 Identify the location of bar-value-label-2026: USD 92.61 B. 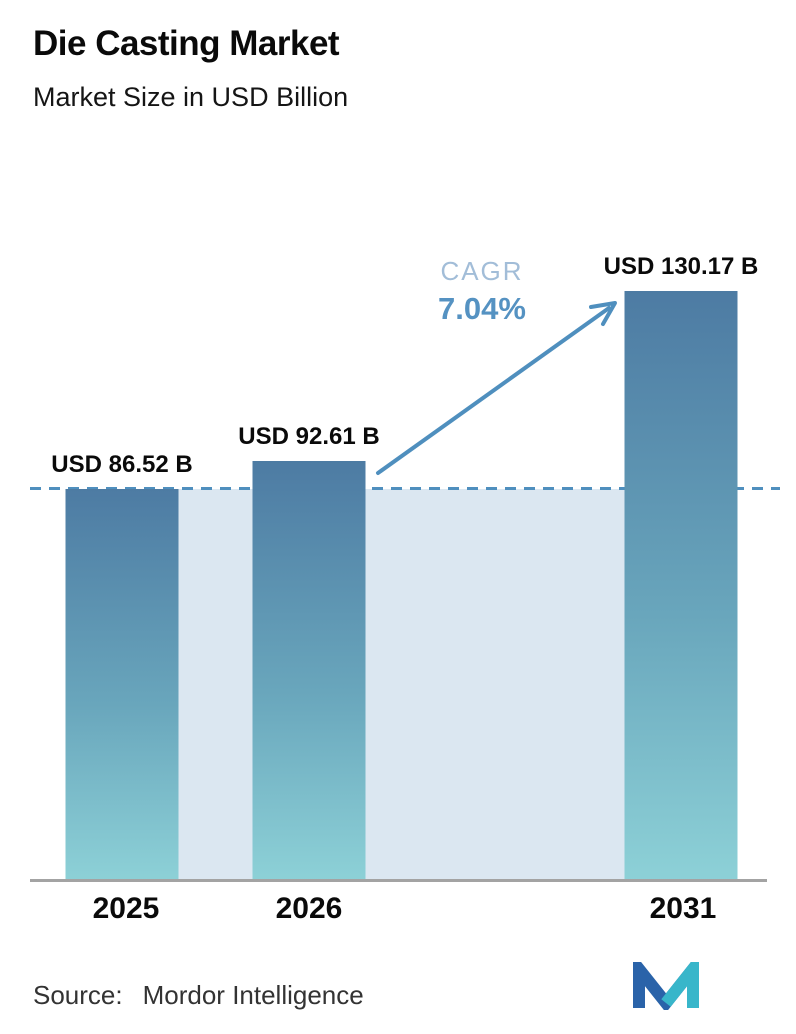
(309, 437).